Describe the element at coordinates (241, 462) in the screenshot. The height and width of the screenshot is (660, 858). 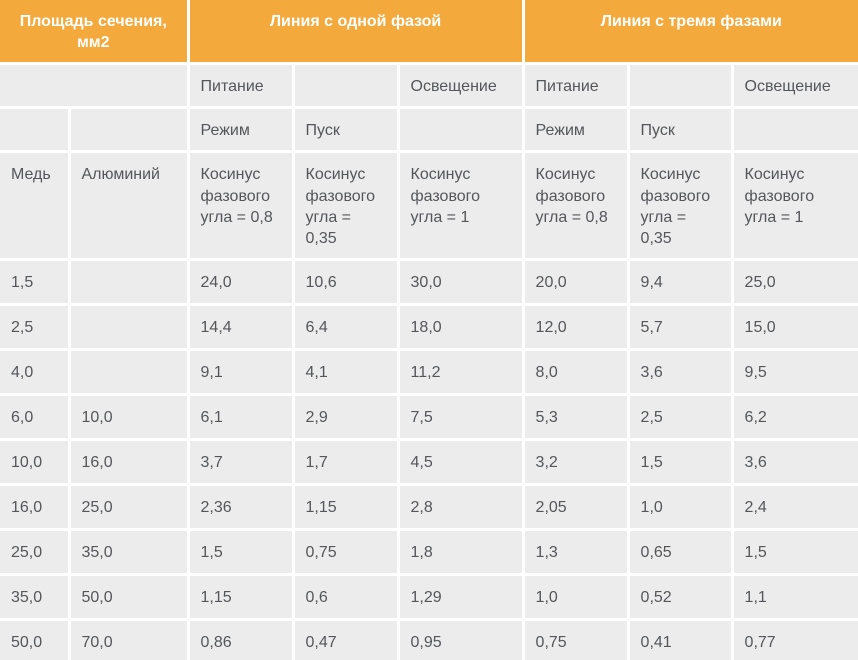
I see `data-cell: 3,7` at that location.